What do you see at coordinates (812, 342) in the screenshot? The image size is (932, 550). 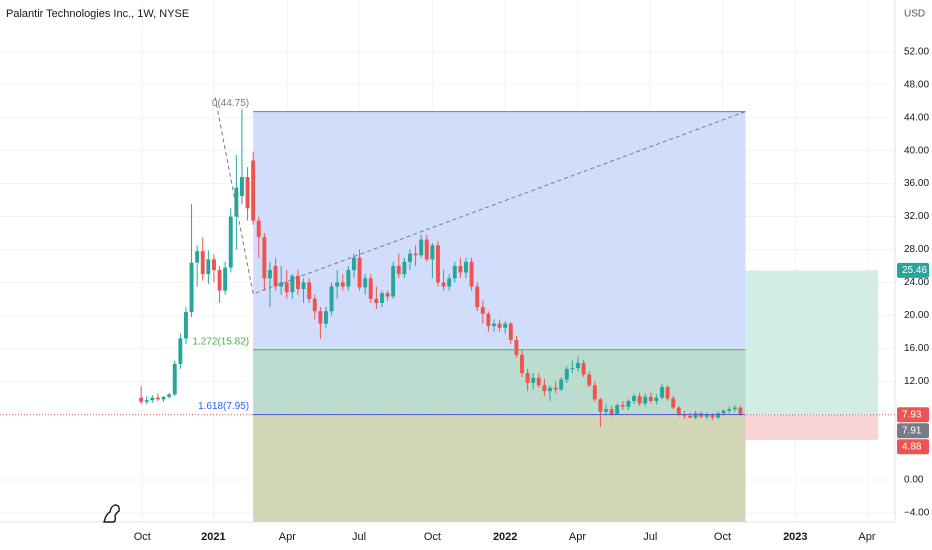 I see `position-target` at bounding box center [812, 342].